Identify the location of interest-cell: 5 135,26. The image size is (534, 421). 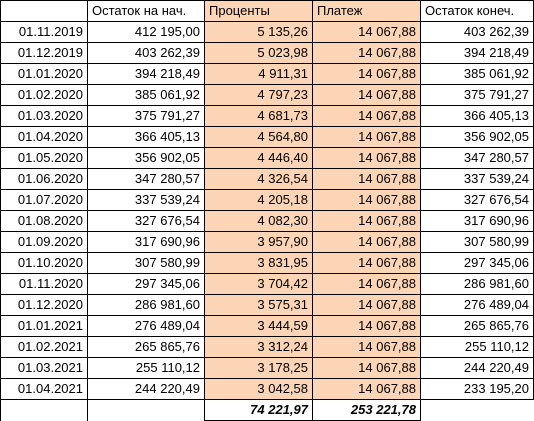
(258, 32).